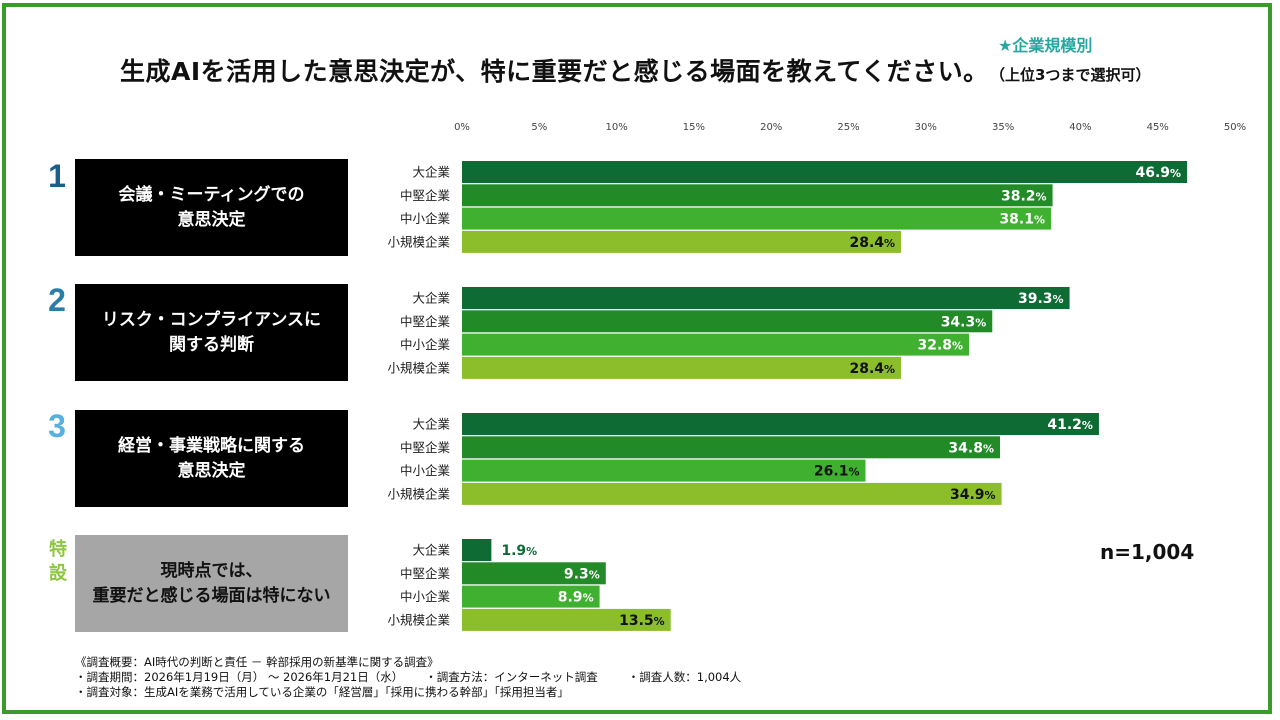  What do you see at coordinates (848, 127) in the screenshot?
I see `x-tick-label: 25%` at bounding box center [848, 127].